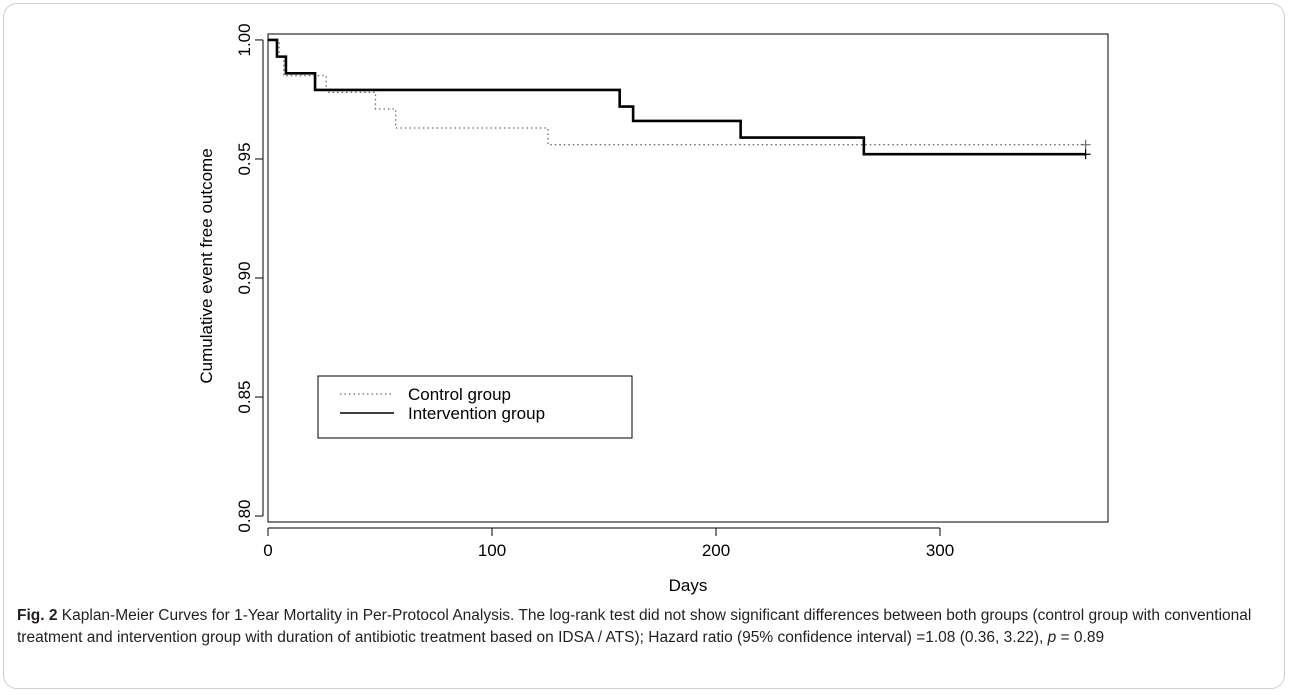 This screenshot has width=1292, height=695. What do you see at coordinates (1085, 144) in the screenshot?
I see `censor-mark-control-group` at bounding box center [1085, 144].